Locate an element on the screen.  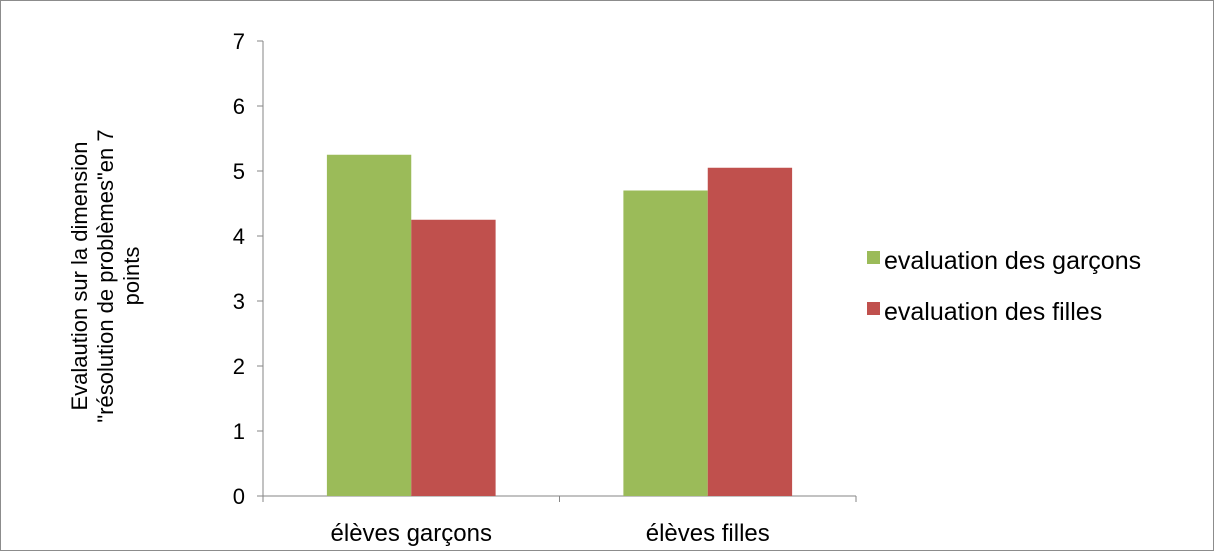
bar-filles-eleves-garcons is located at coordinates (453, 357).